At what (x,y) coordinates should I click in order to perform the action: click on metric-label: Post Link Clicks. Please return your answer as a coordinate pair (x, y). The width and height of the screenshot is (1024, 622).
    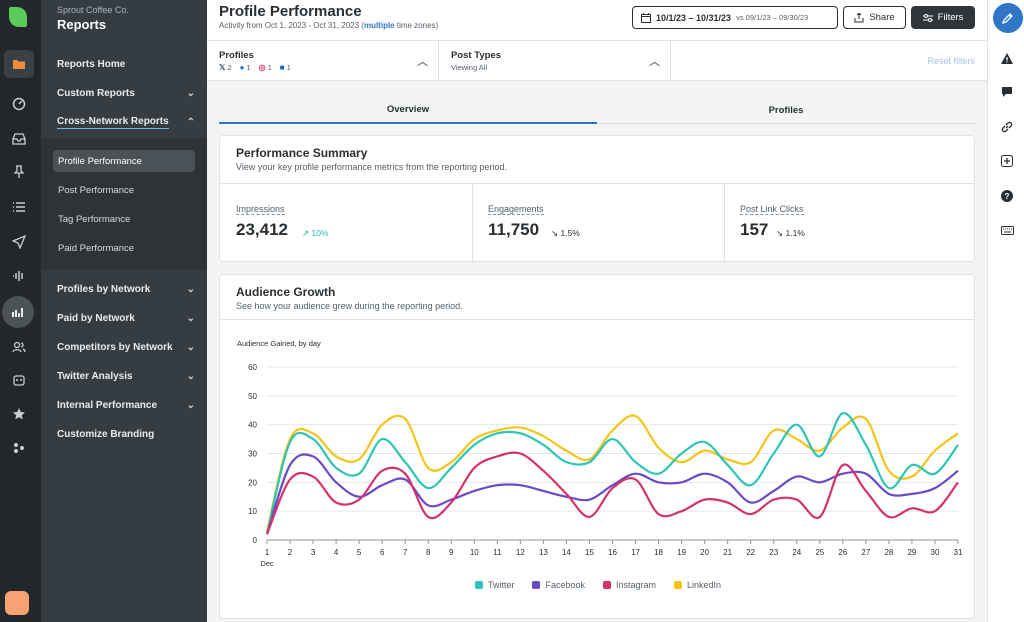
    Looking at the image, I should click on (772, 209).